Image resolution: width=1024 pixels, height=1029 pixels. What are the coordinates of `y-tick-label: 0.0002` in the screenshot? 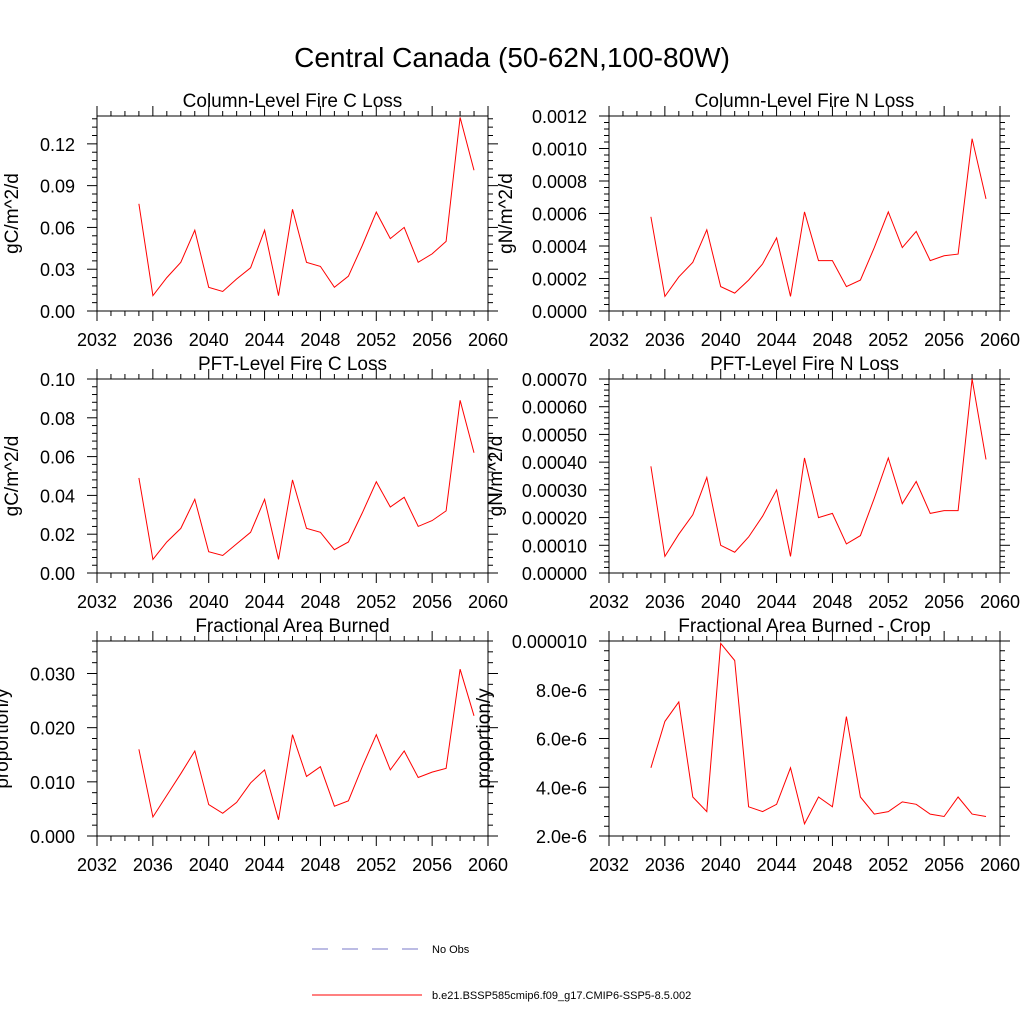 It's located at (559, 280).